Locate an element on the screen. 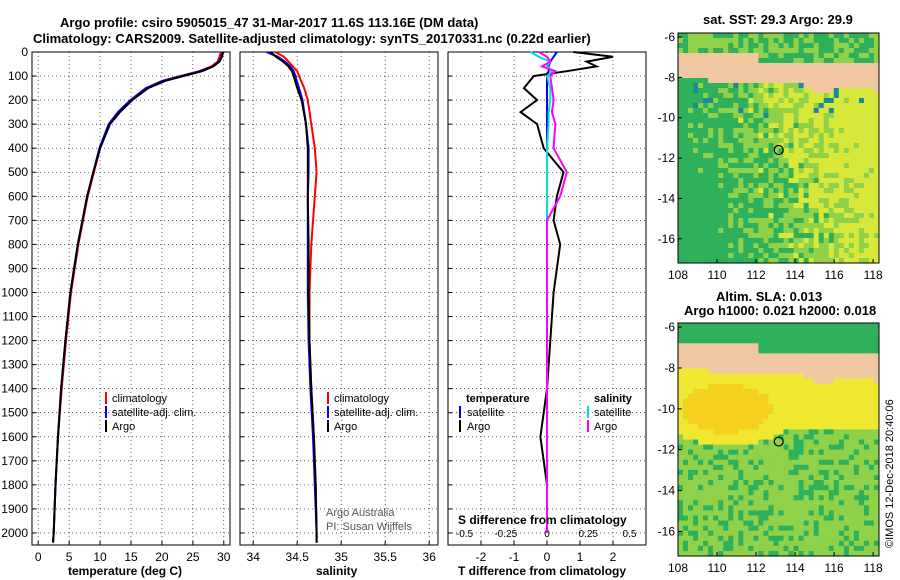  y-tick-label: 1700 is located at coordinates (14, 461).